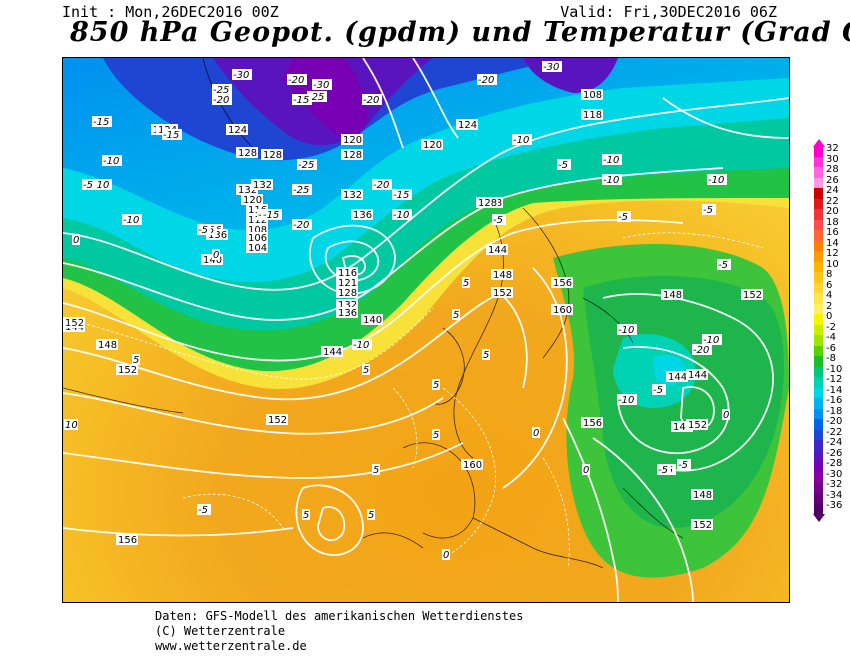 This screenshot has width=850, height=657. What do you see at coordinates (834, 432) in the screenshot?
I see `legend-label: -22` at bounding box center [834, 432].